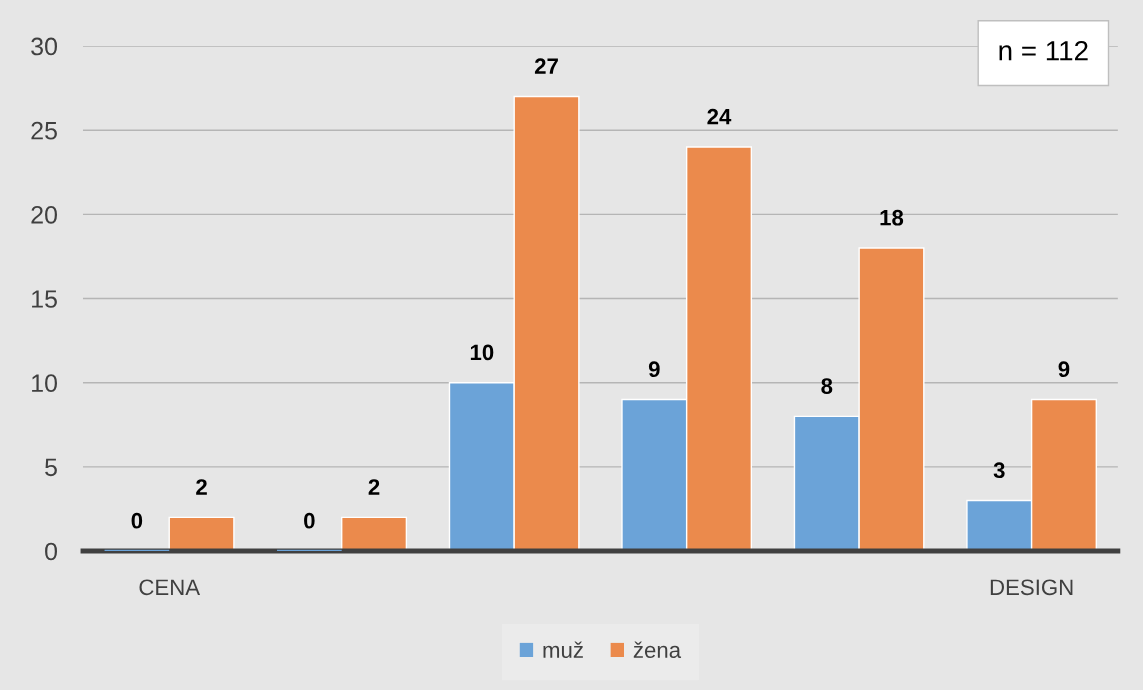 This screenshot has width=1143, height=690. What do you see at coordinates (719, 116) in the screenshot?
I see `data-label: 24` at bounding box center [719, 116].